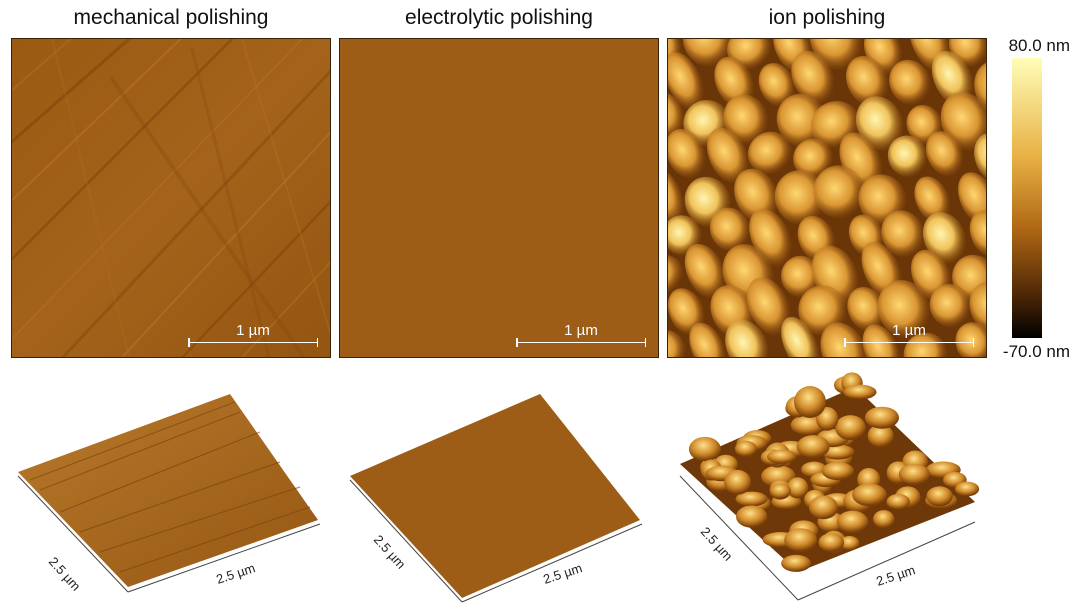 This screenshot has width=1074, height=607. I want to click on panel-title-mechanical: mechanical polishing, so click(171, 17).